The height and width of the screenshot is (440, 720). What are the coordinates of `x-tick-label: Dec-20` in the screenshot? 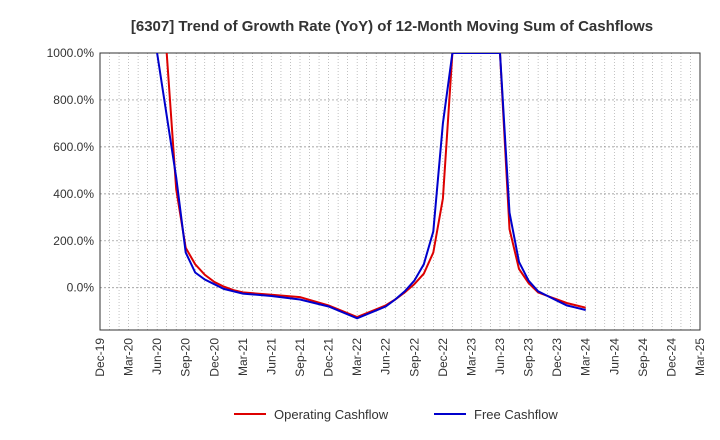 It's located at (214, 357).